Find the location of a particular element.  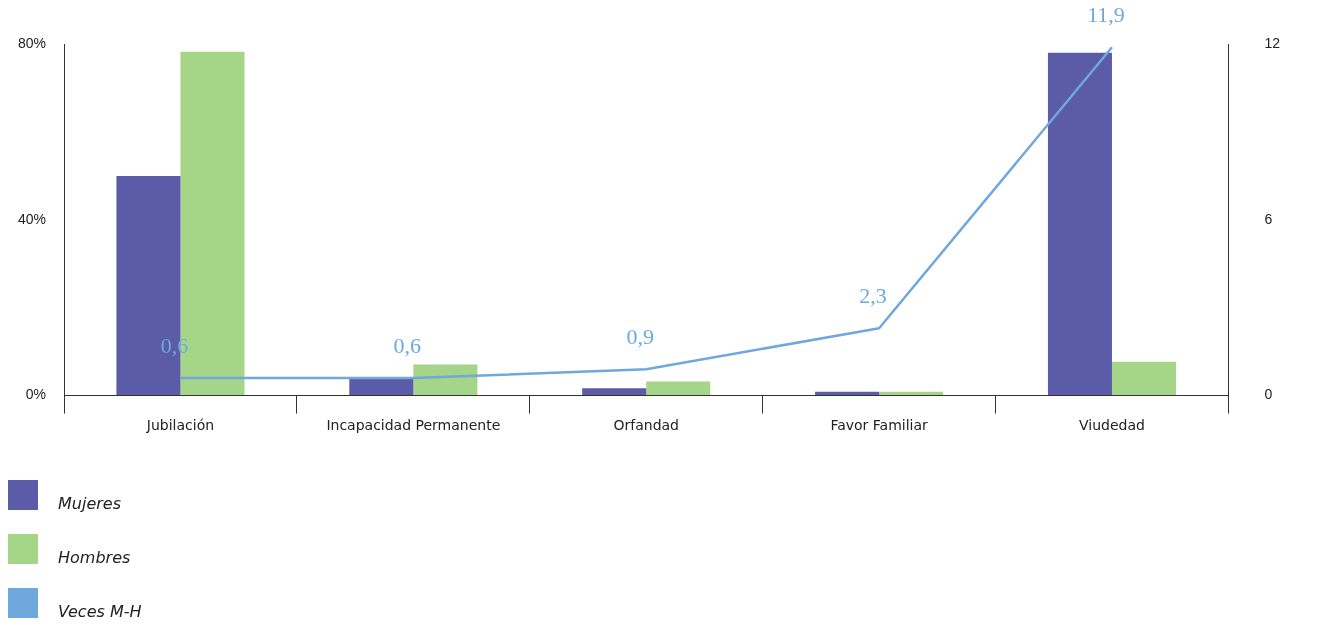

data-label: 11,9 is located at coordinates (1106, 15).